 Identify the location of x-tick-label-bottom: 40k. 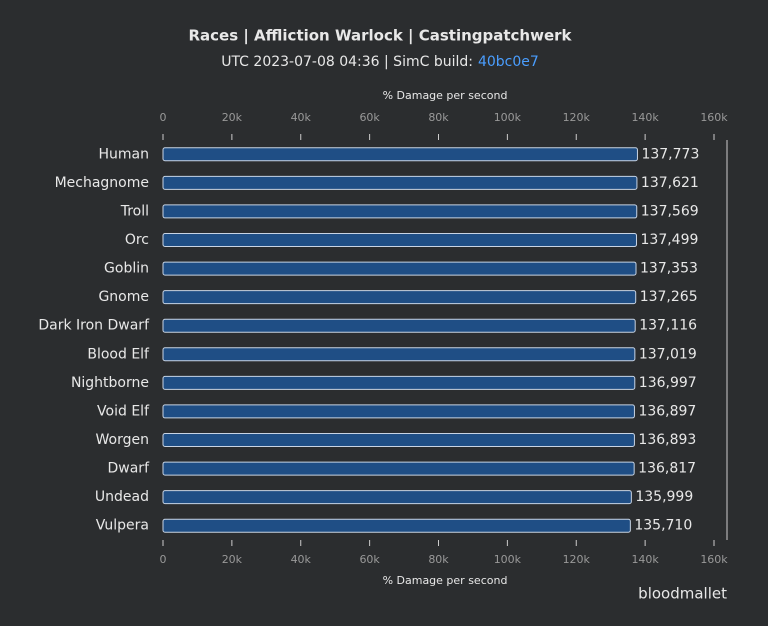
(301, 559).